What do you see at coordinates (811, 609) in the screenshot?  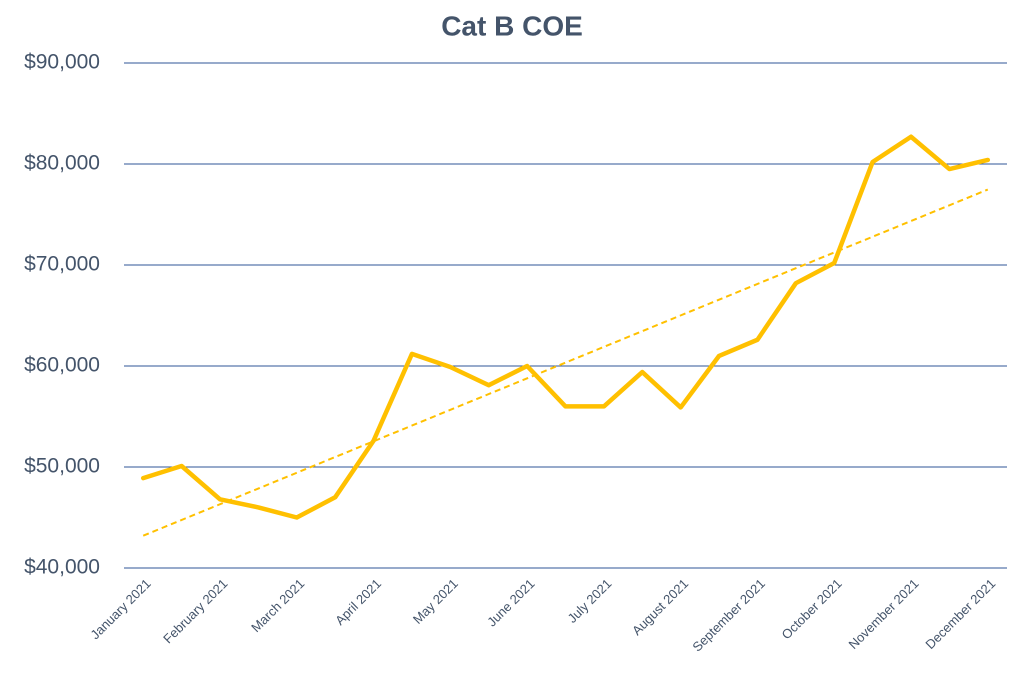 I see `x-tick-label: October 2021` at bounding box center [811, 609].